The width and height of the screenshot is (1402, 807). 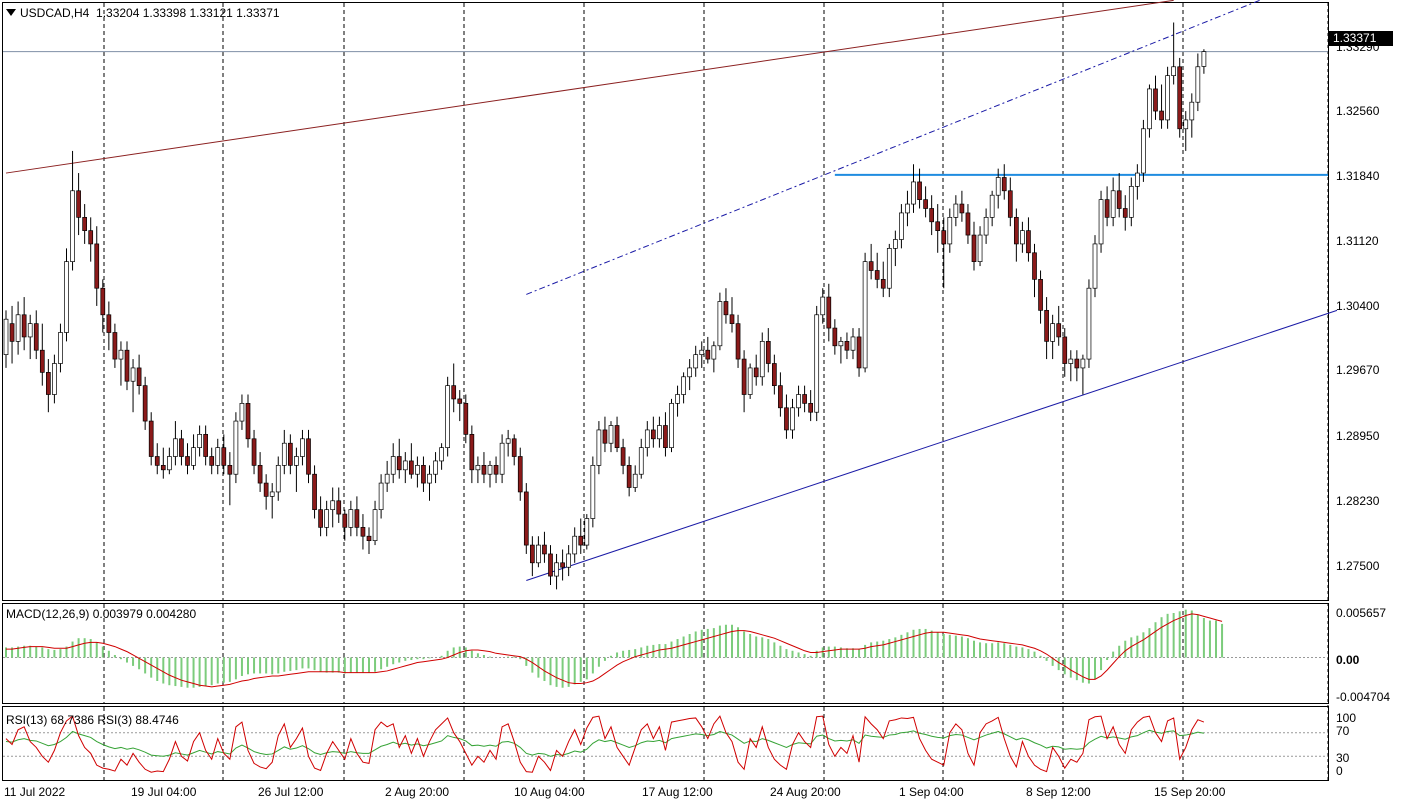 I want to click on rsi-tick: 0, so click(x=1339, y=771).